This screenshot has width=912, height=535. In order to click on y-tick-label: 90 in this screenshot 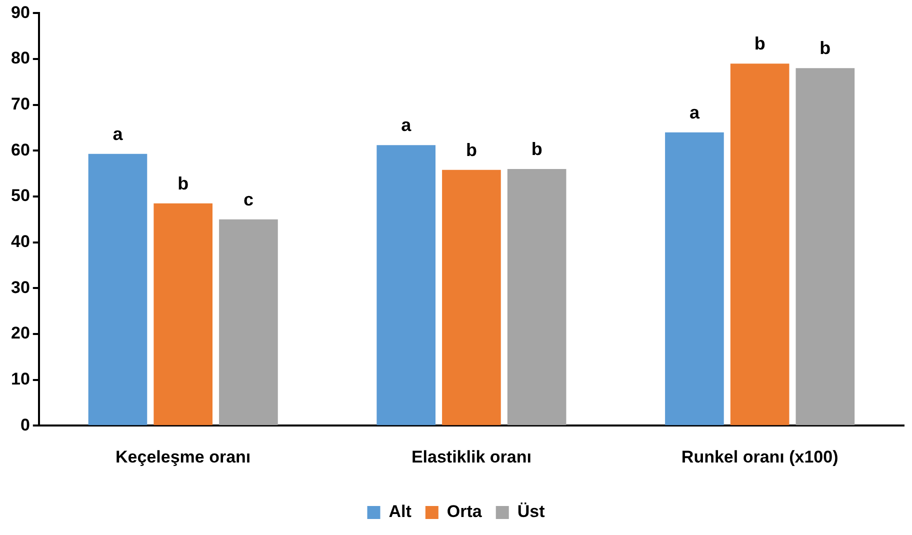, I will do `click(20, 12)`.